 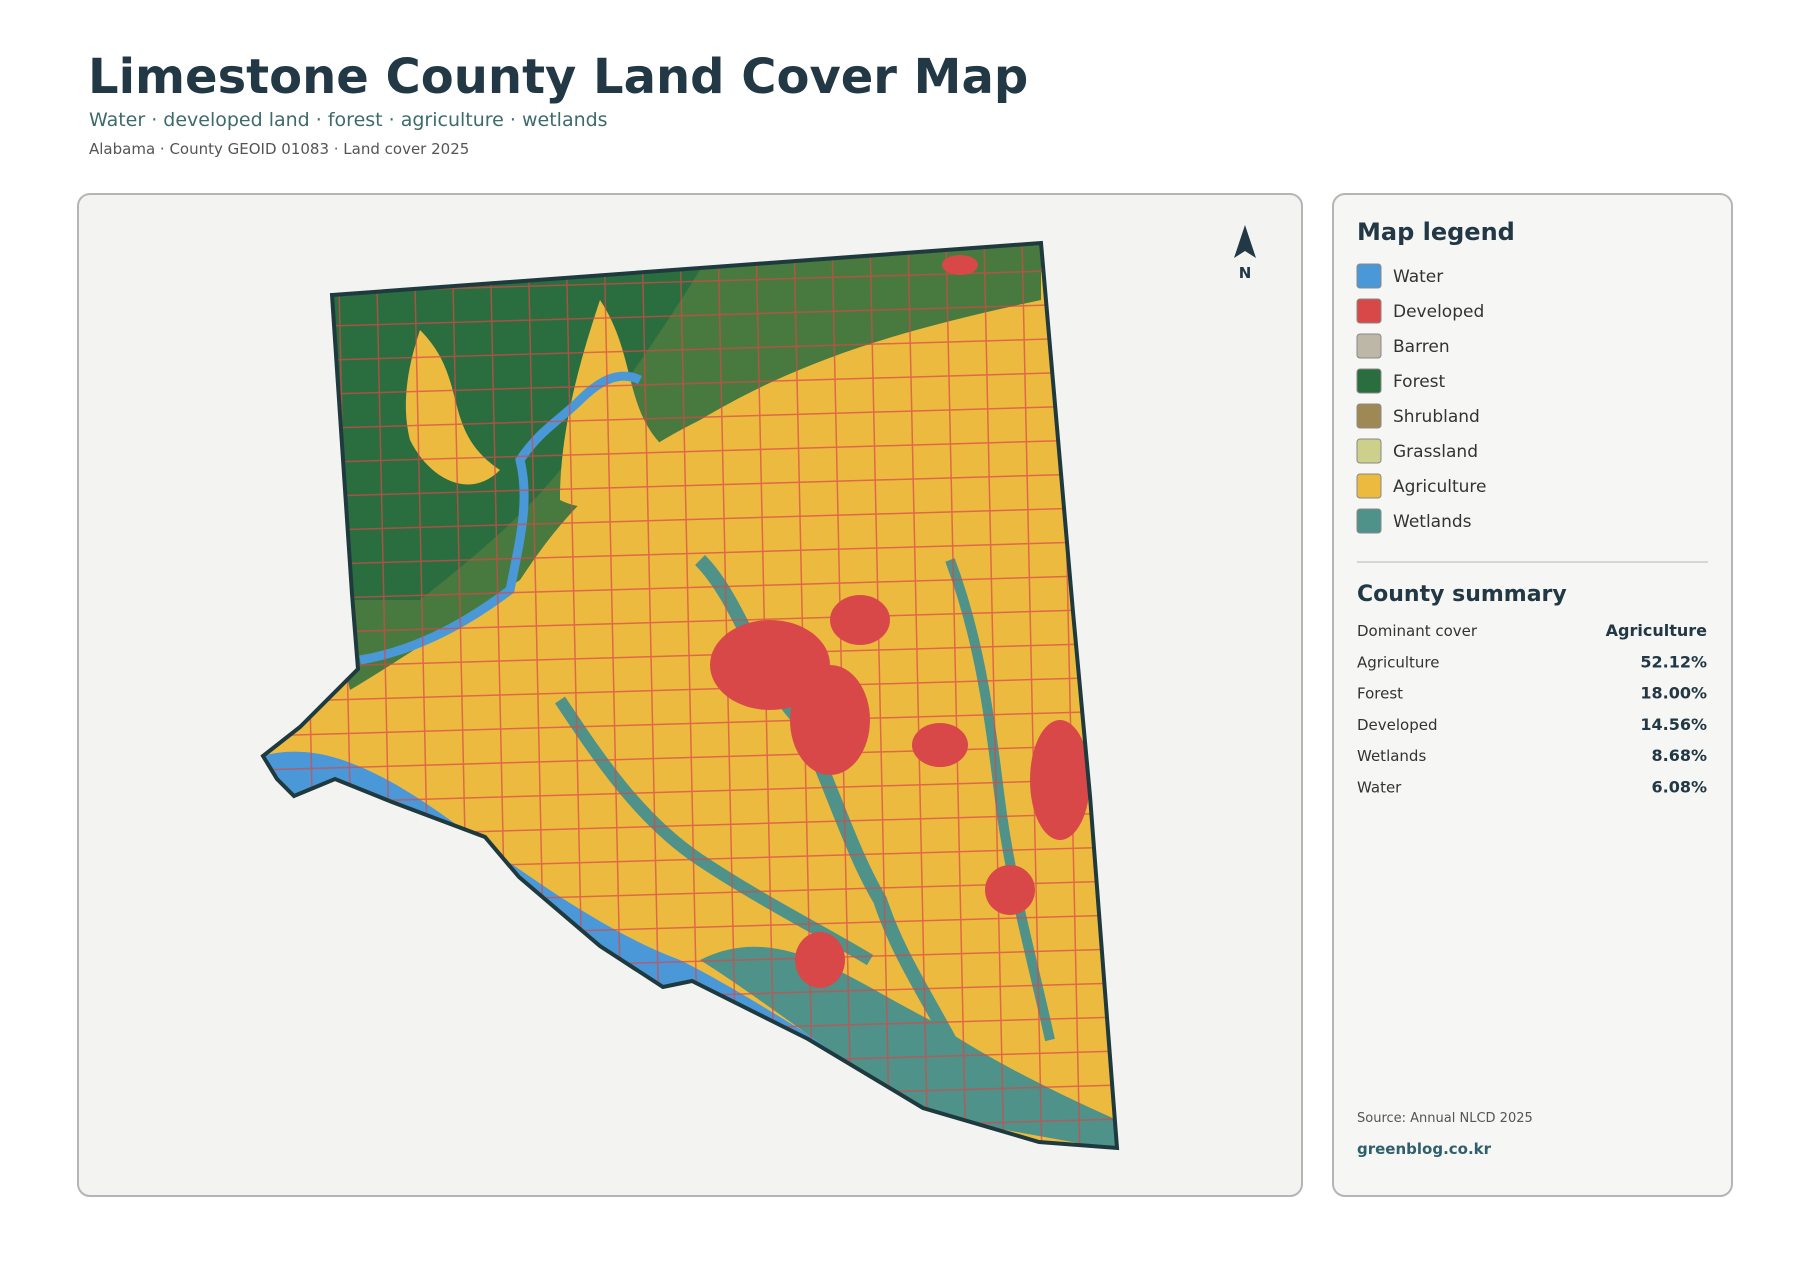 I want to click on legend-label: Barren, so click(x=1421, y=347).